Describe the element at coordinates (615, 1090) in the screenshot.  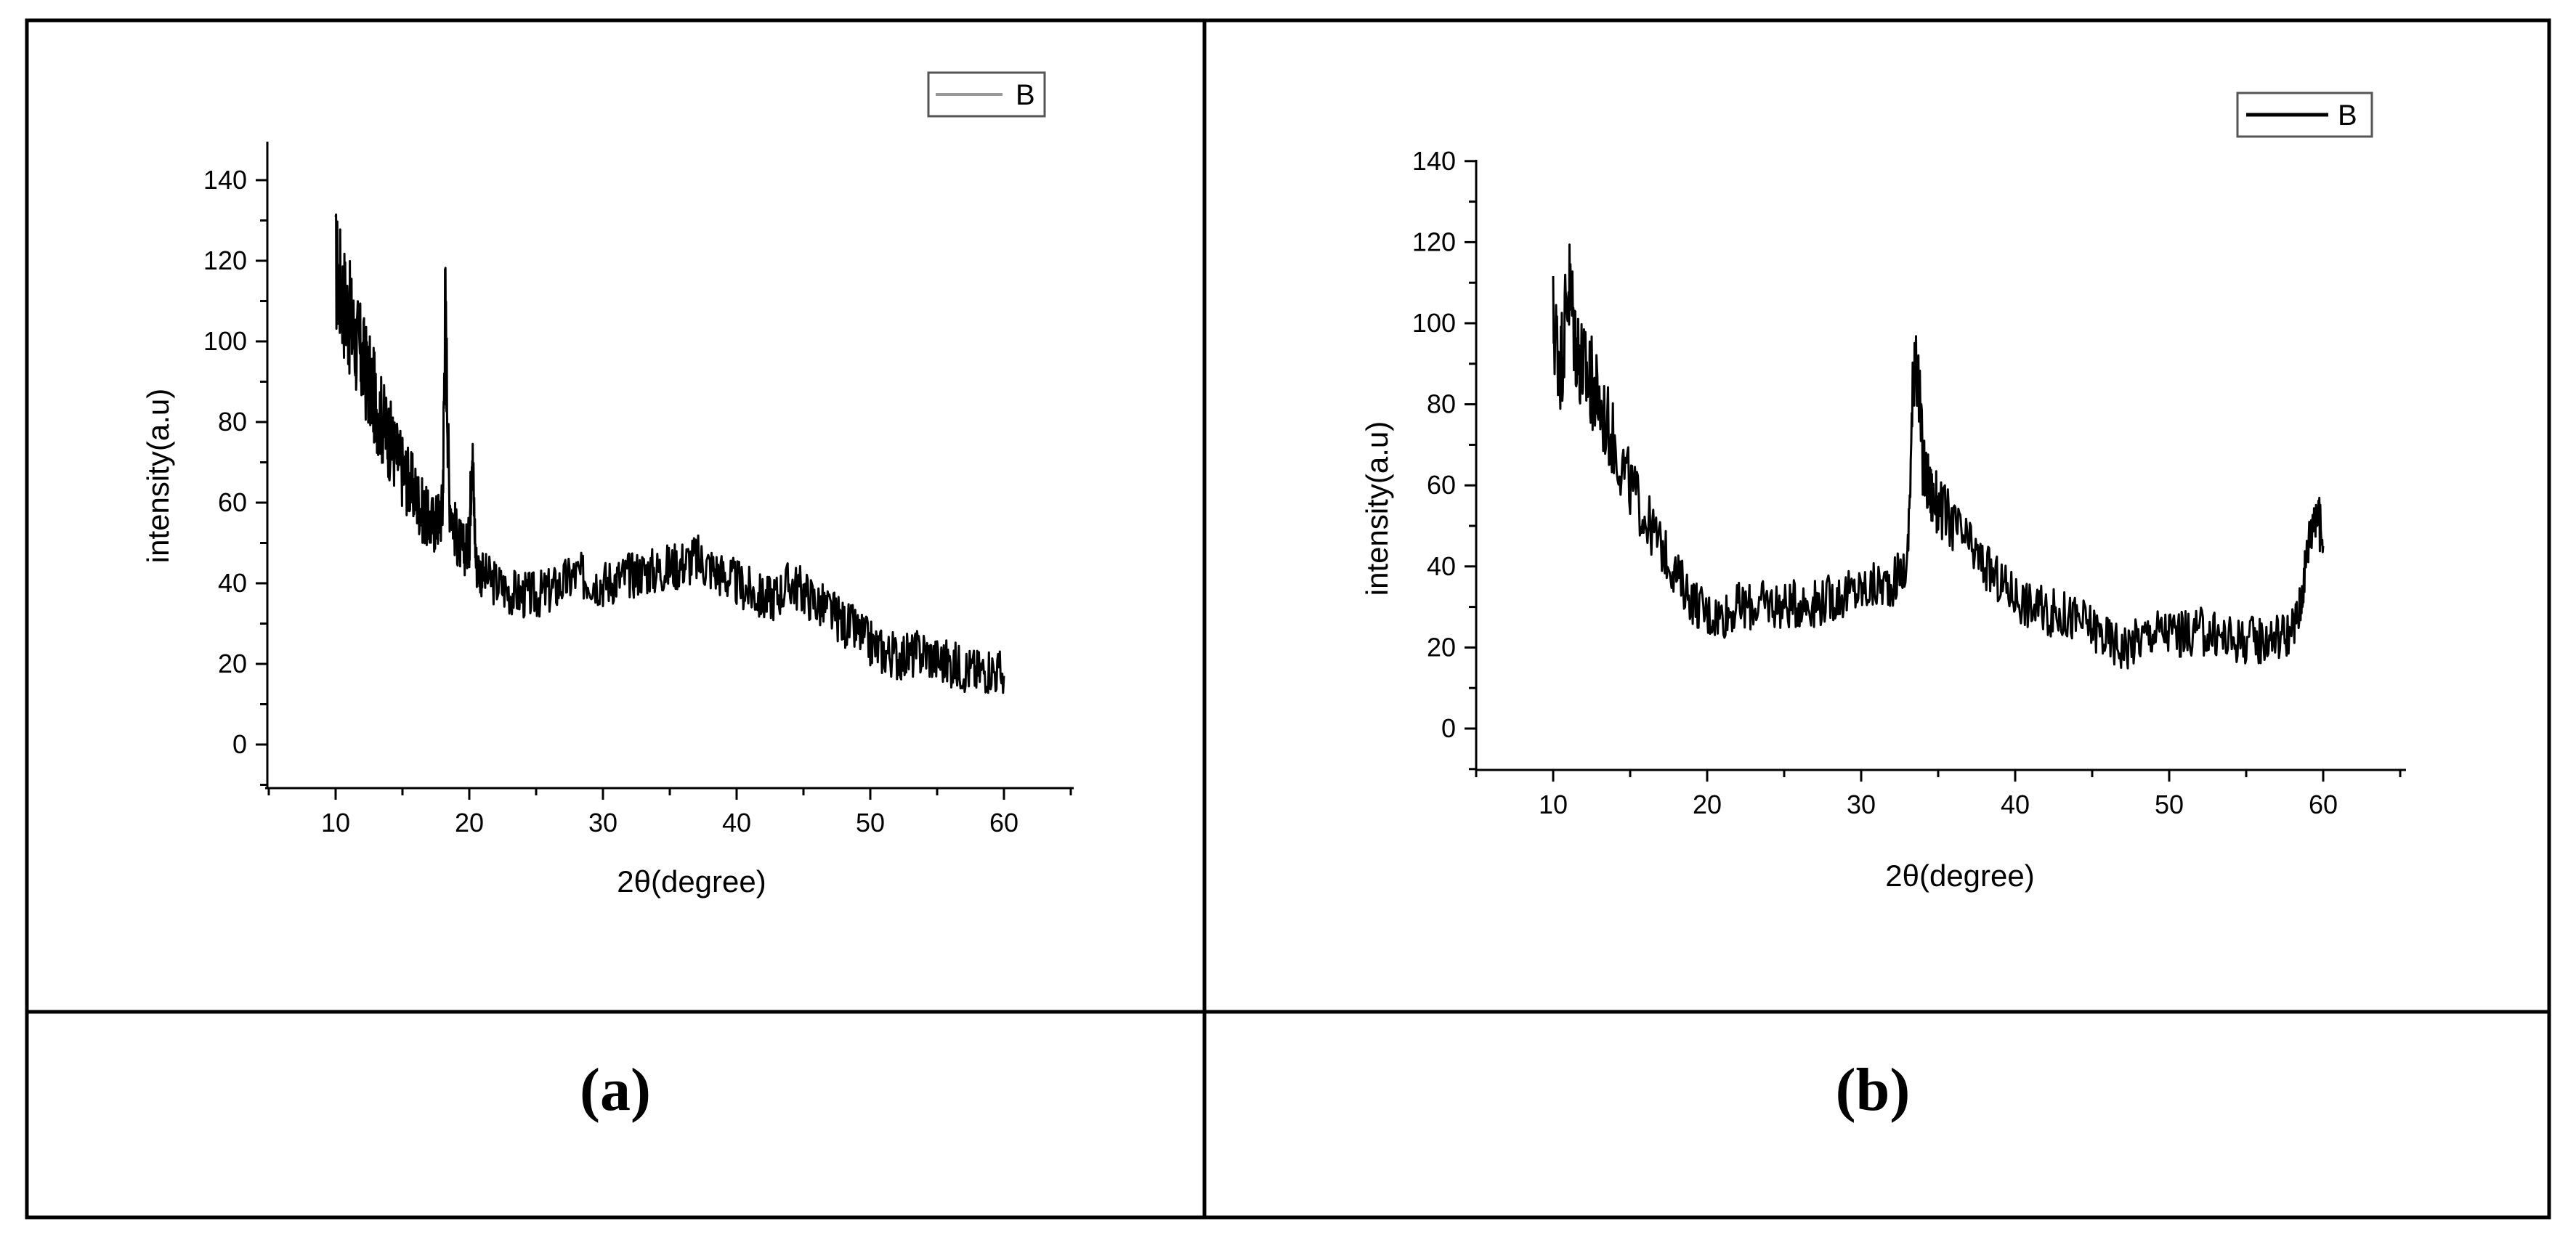
I see `caption-a: (a)` at that location.